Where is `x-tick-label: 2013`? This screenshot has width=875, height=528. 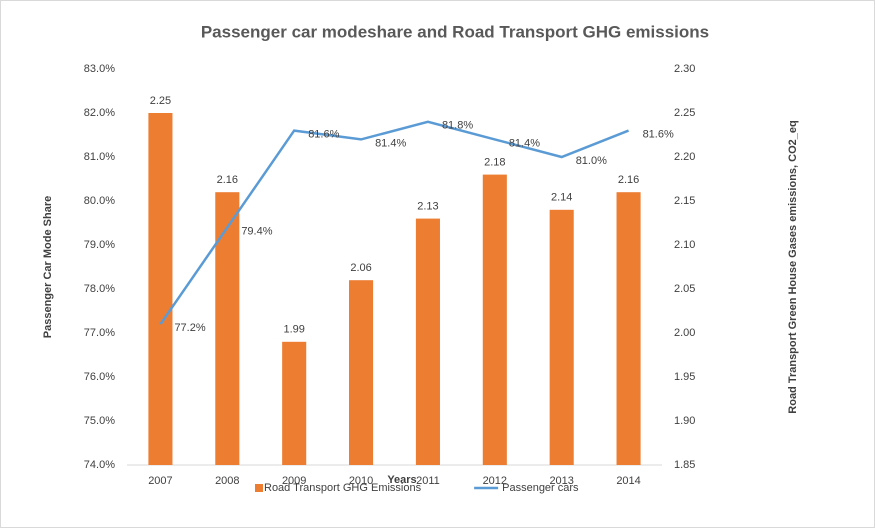
x-tick-label: 2013 is located at coordinates (561, 481).